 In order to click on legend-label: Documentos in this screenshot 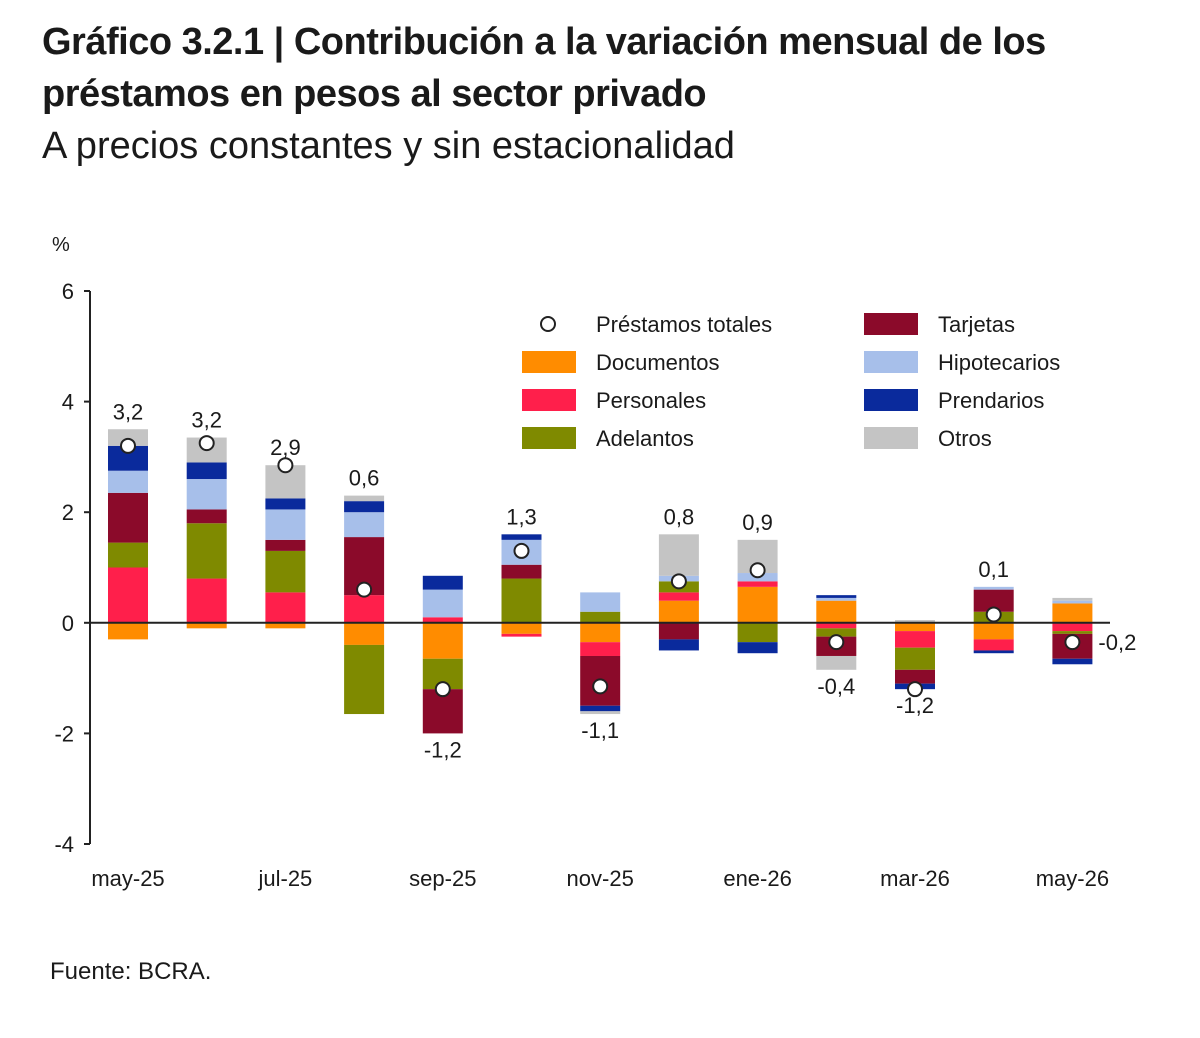, I will do `click(658, 362)`.